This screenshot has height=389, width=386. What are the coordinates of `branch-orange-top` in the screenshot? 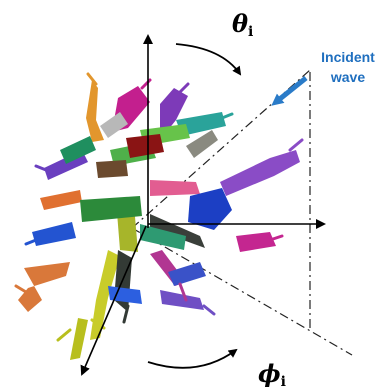 It's located at (95, 111).